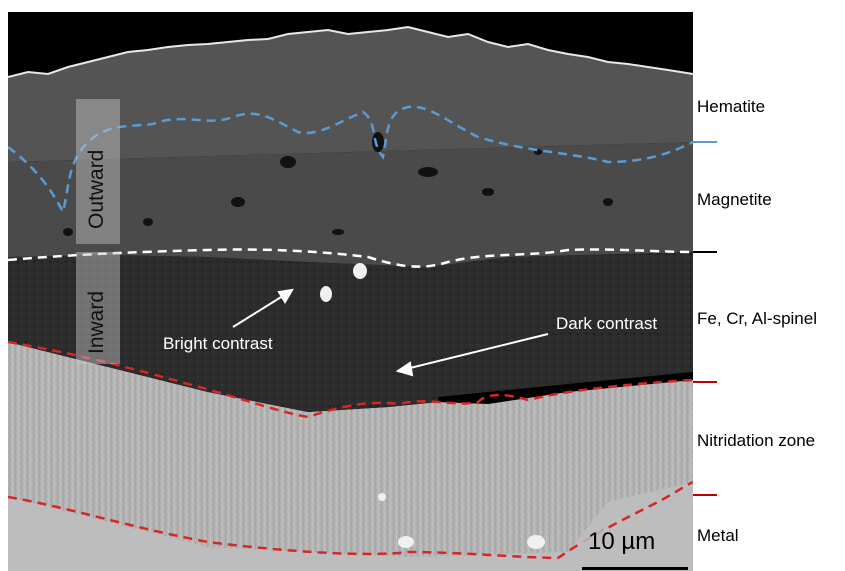  I want to click on magnetite-spinel-boundary, so click(350, 258).